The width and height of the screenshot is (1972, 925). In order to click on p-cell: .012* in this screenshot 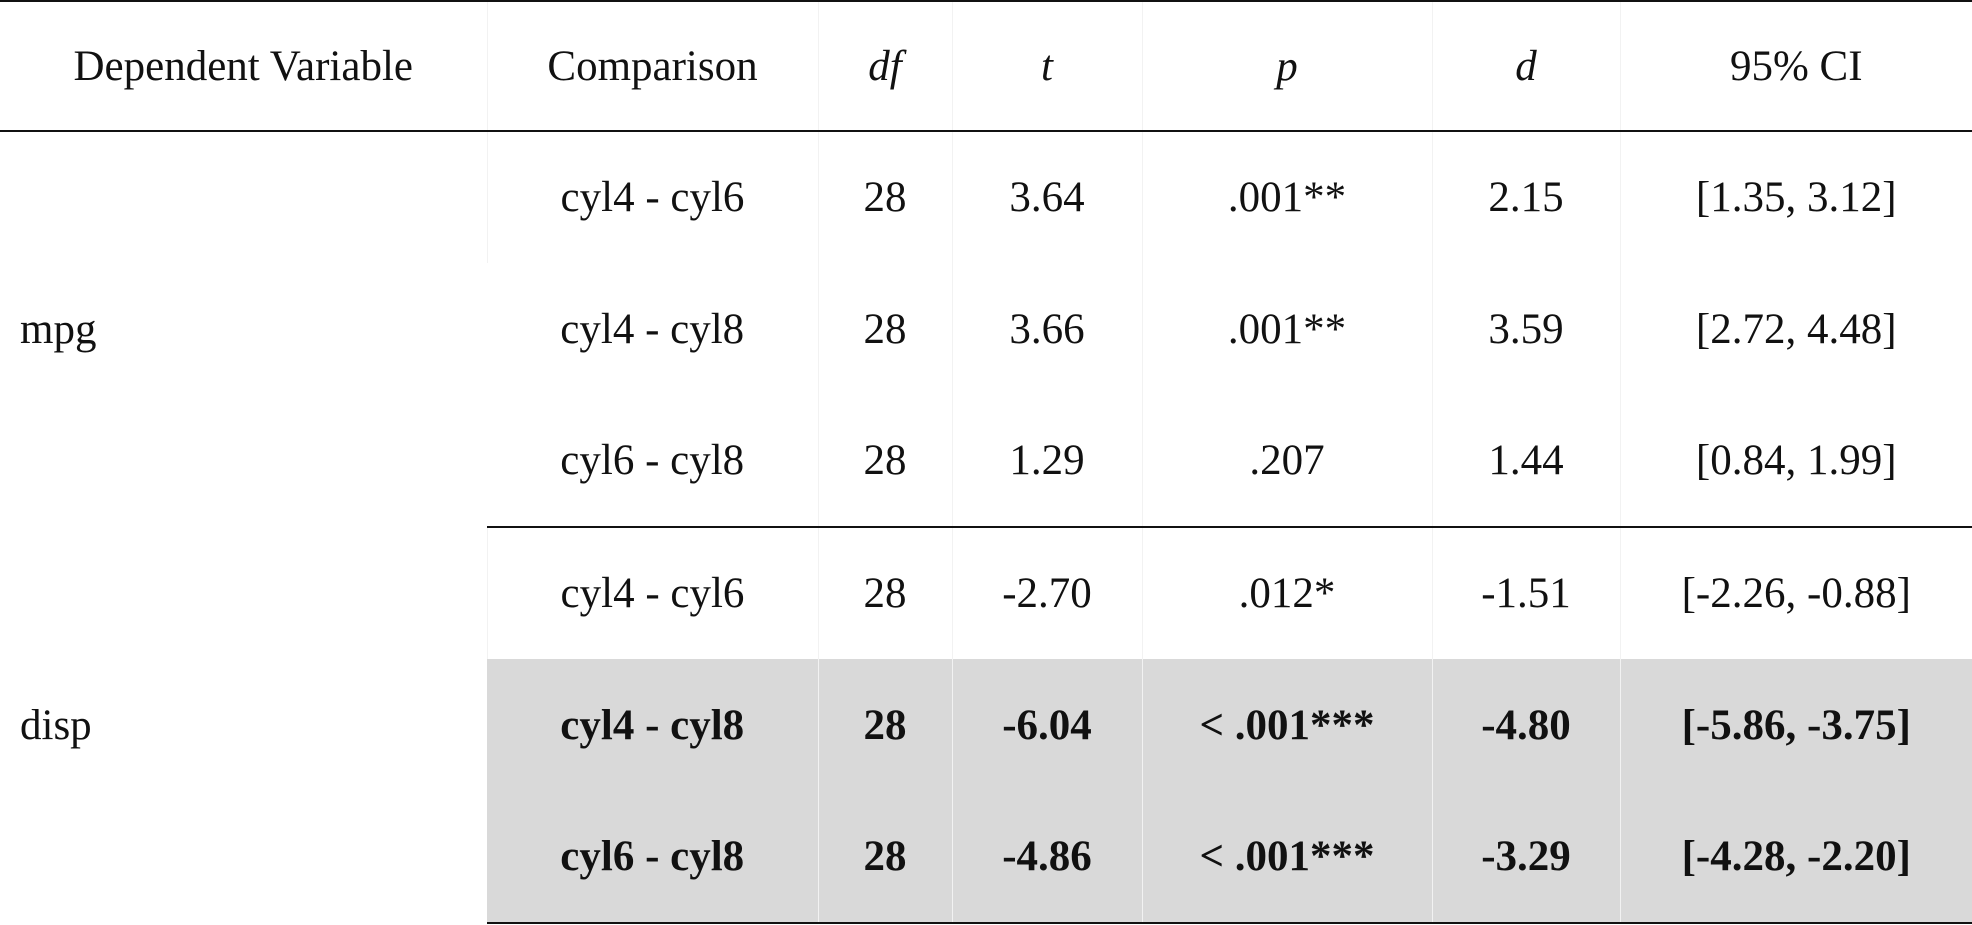, I will do `click(1286, 593)`.